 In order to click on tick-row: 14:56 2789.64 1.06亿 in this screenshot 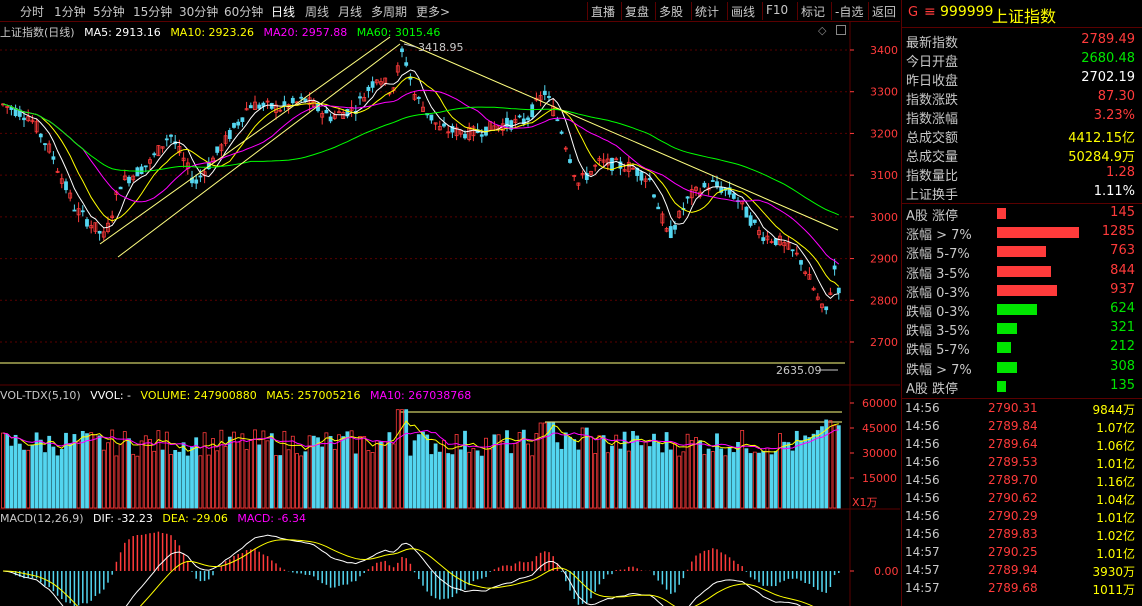, I will do `click(1022, 445)`.